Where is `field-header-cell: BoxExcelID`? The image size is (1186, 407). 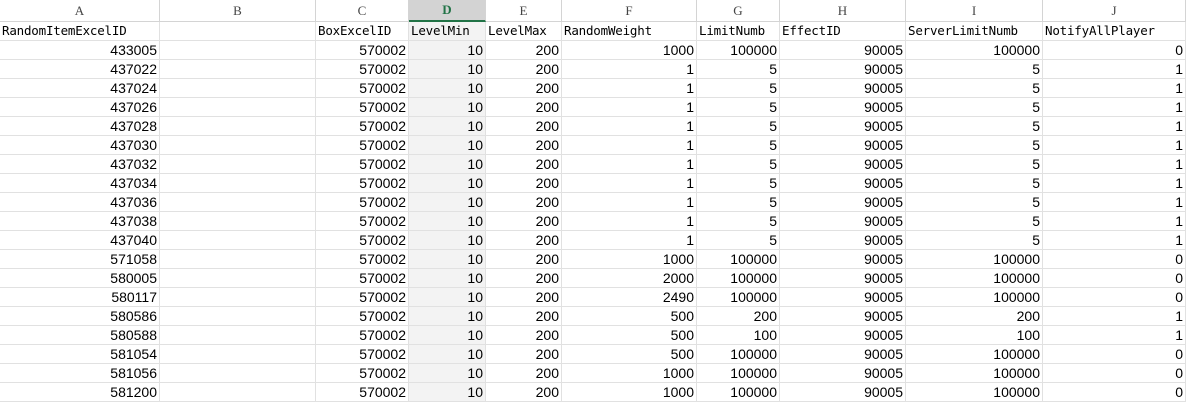 field-header-cell: BoxExcelID is located at coordinates (362, 31).